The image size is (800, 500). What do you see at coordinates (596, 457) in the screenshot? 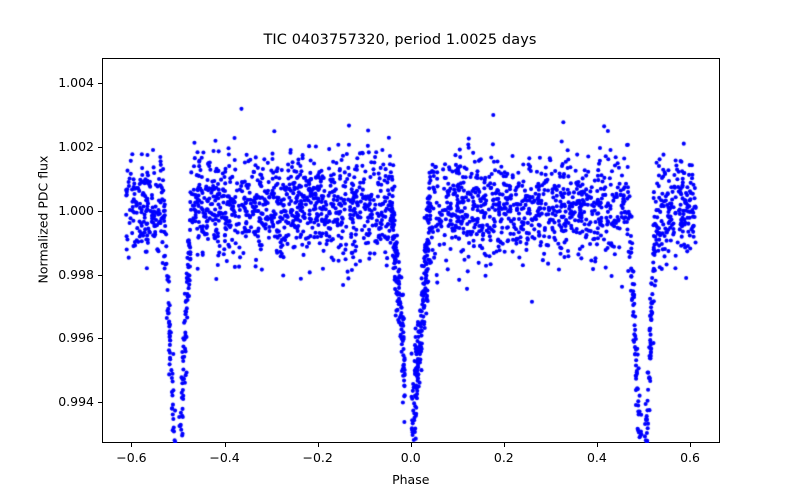
I see `x-tick-label: 0.4` at bounding box center [596, 457].